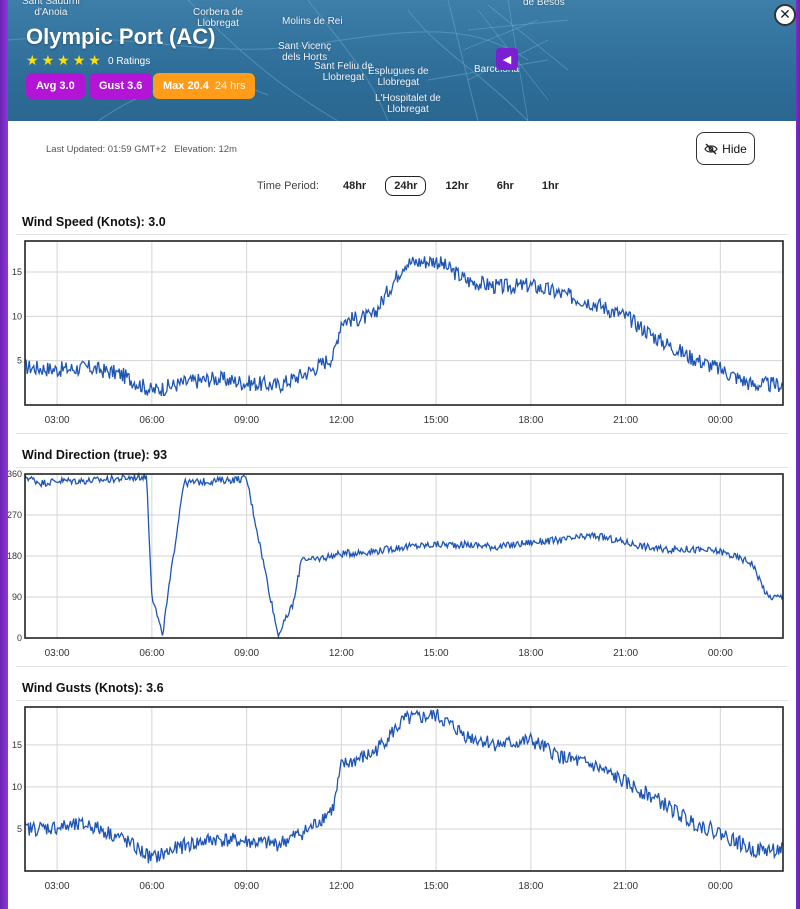 This screenshot has width=800, height=909. Describe the element at coordinates (93, 688) in the screenshot. I see `wind-gusts-title: Wind Gusts (Knots): 3.6` at that location.